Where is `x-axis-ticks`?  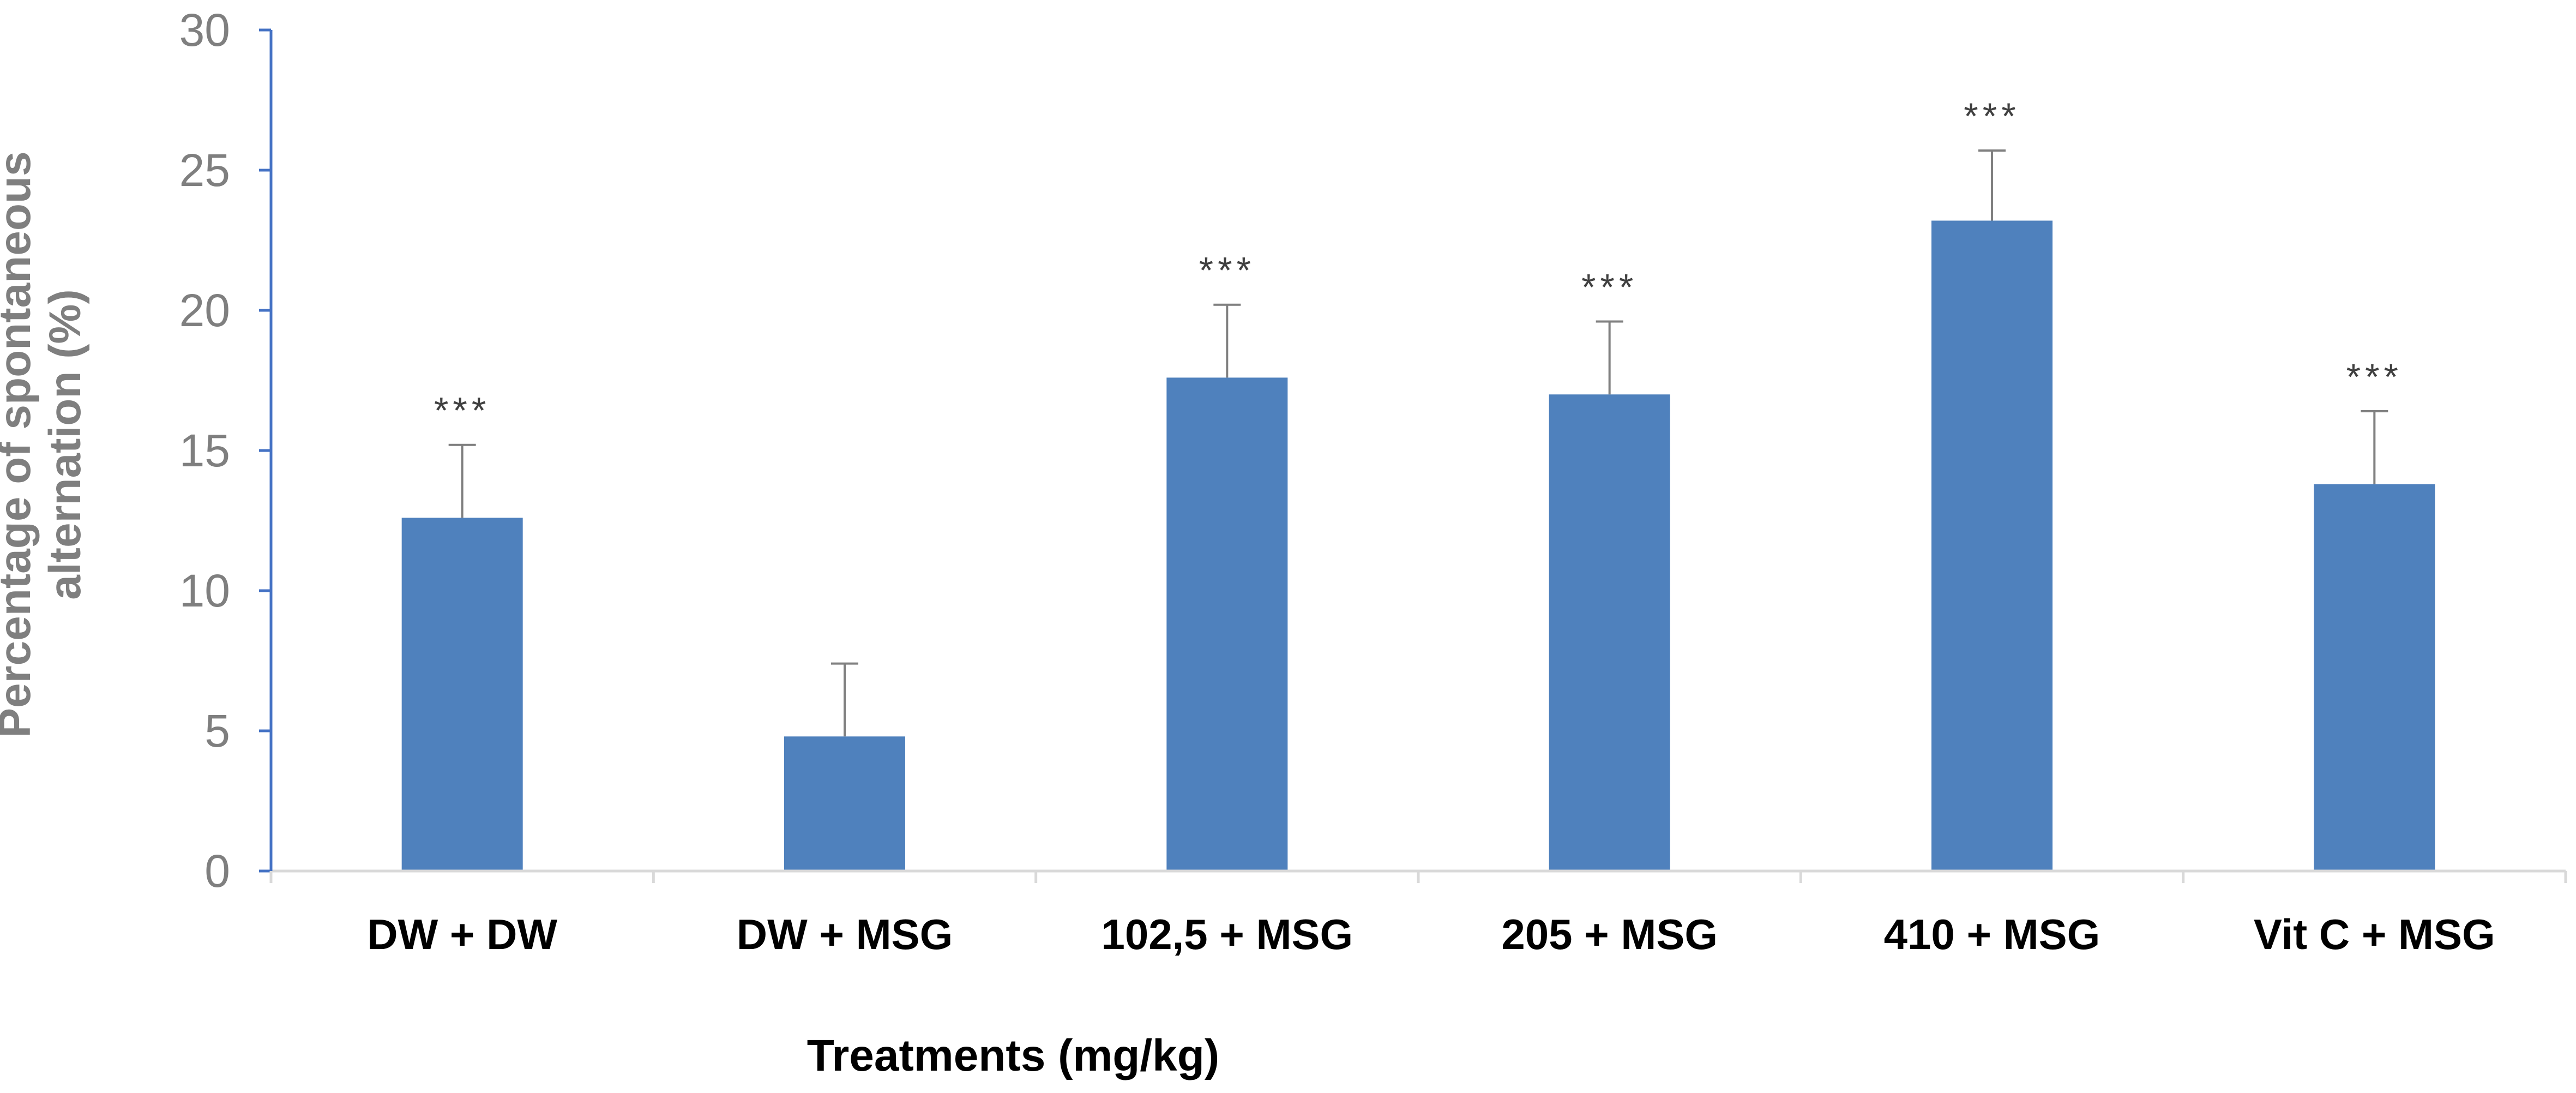 x-axis-ticks is located at coordinates (1418, 877).